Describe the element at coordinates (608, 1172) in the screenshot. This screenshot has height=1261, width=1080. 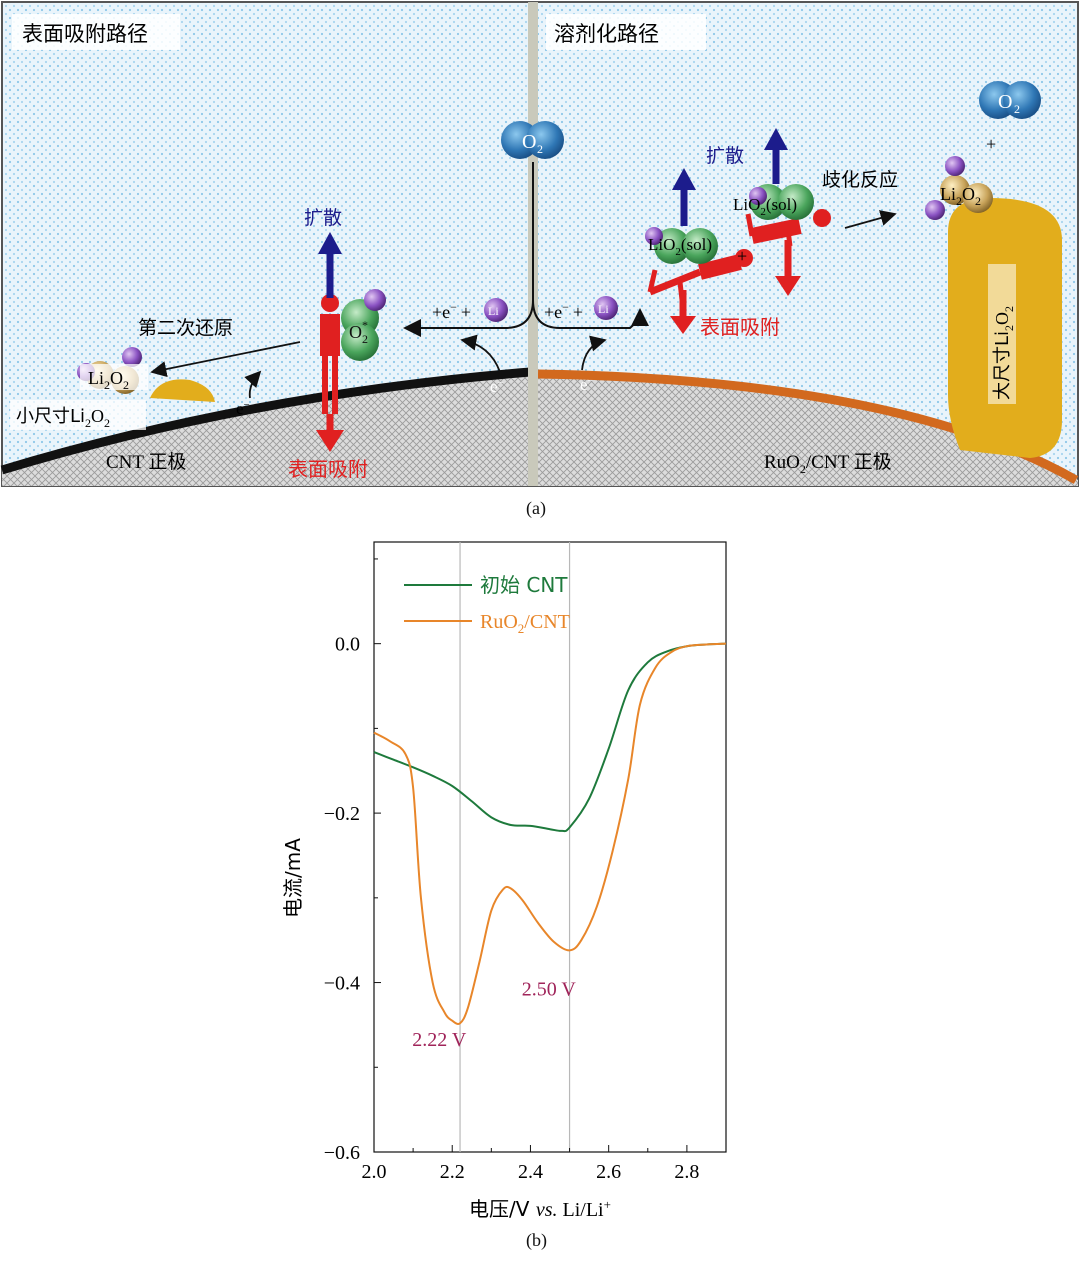
I see `x-tick-label-3: 2.6` at that location.